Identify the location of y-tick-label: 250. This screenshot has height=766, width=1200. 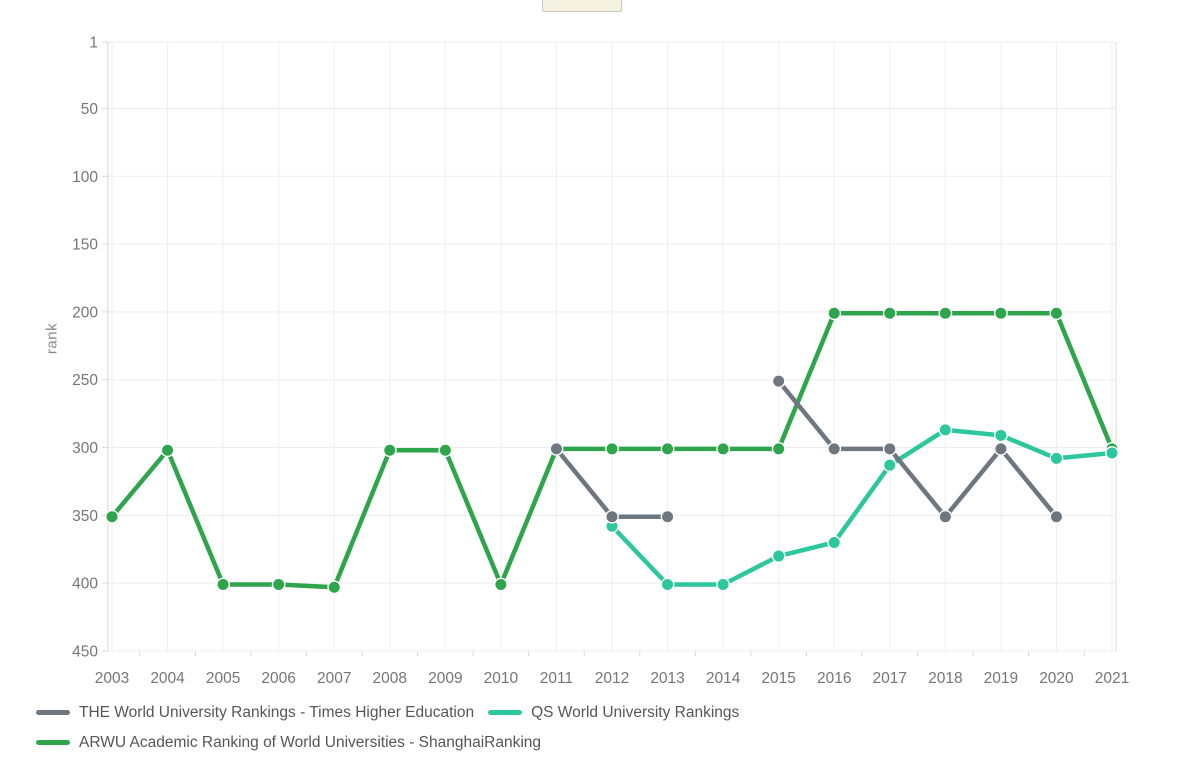
(85, 380).